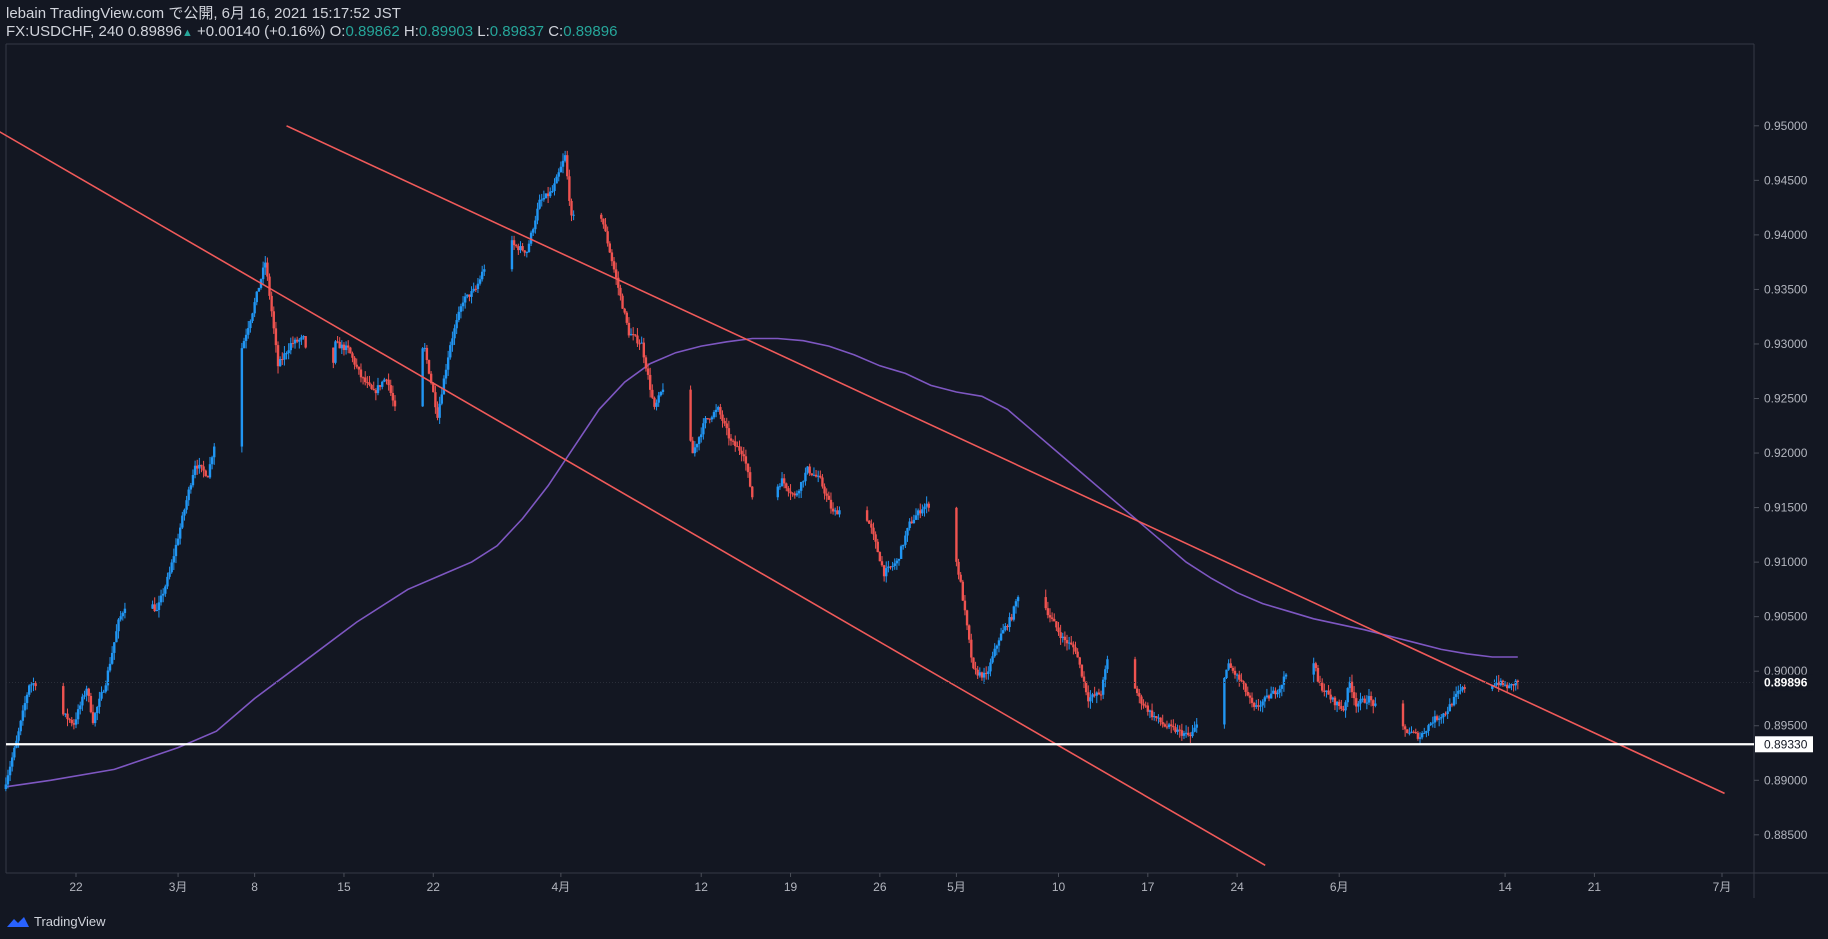 This screenshot has width=1828, height=939. What do you see at coordinates (434, 887) in the screenshot?
I see `time-tick-label: 22` at bounding box center [434, 887].